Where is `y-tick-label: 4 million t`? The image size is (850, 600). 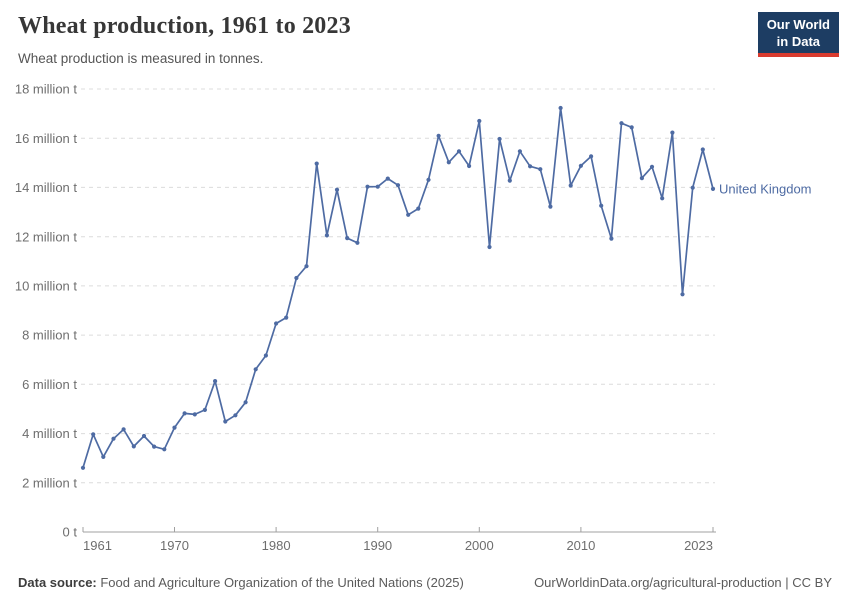
y-tick-label: 4 million t is located at coordinates (49, 433).